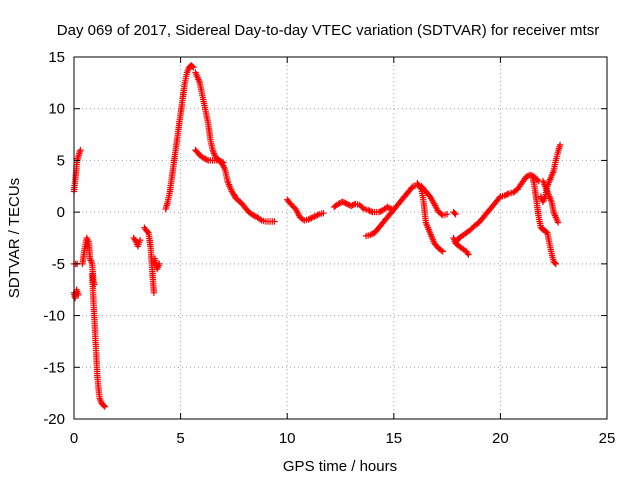  Describe the element at coordinates (56, 109) in the screenshot. I see `y-tick-label: 10` at that location.